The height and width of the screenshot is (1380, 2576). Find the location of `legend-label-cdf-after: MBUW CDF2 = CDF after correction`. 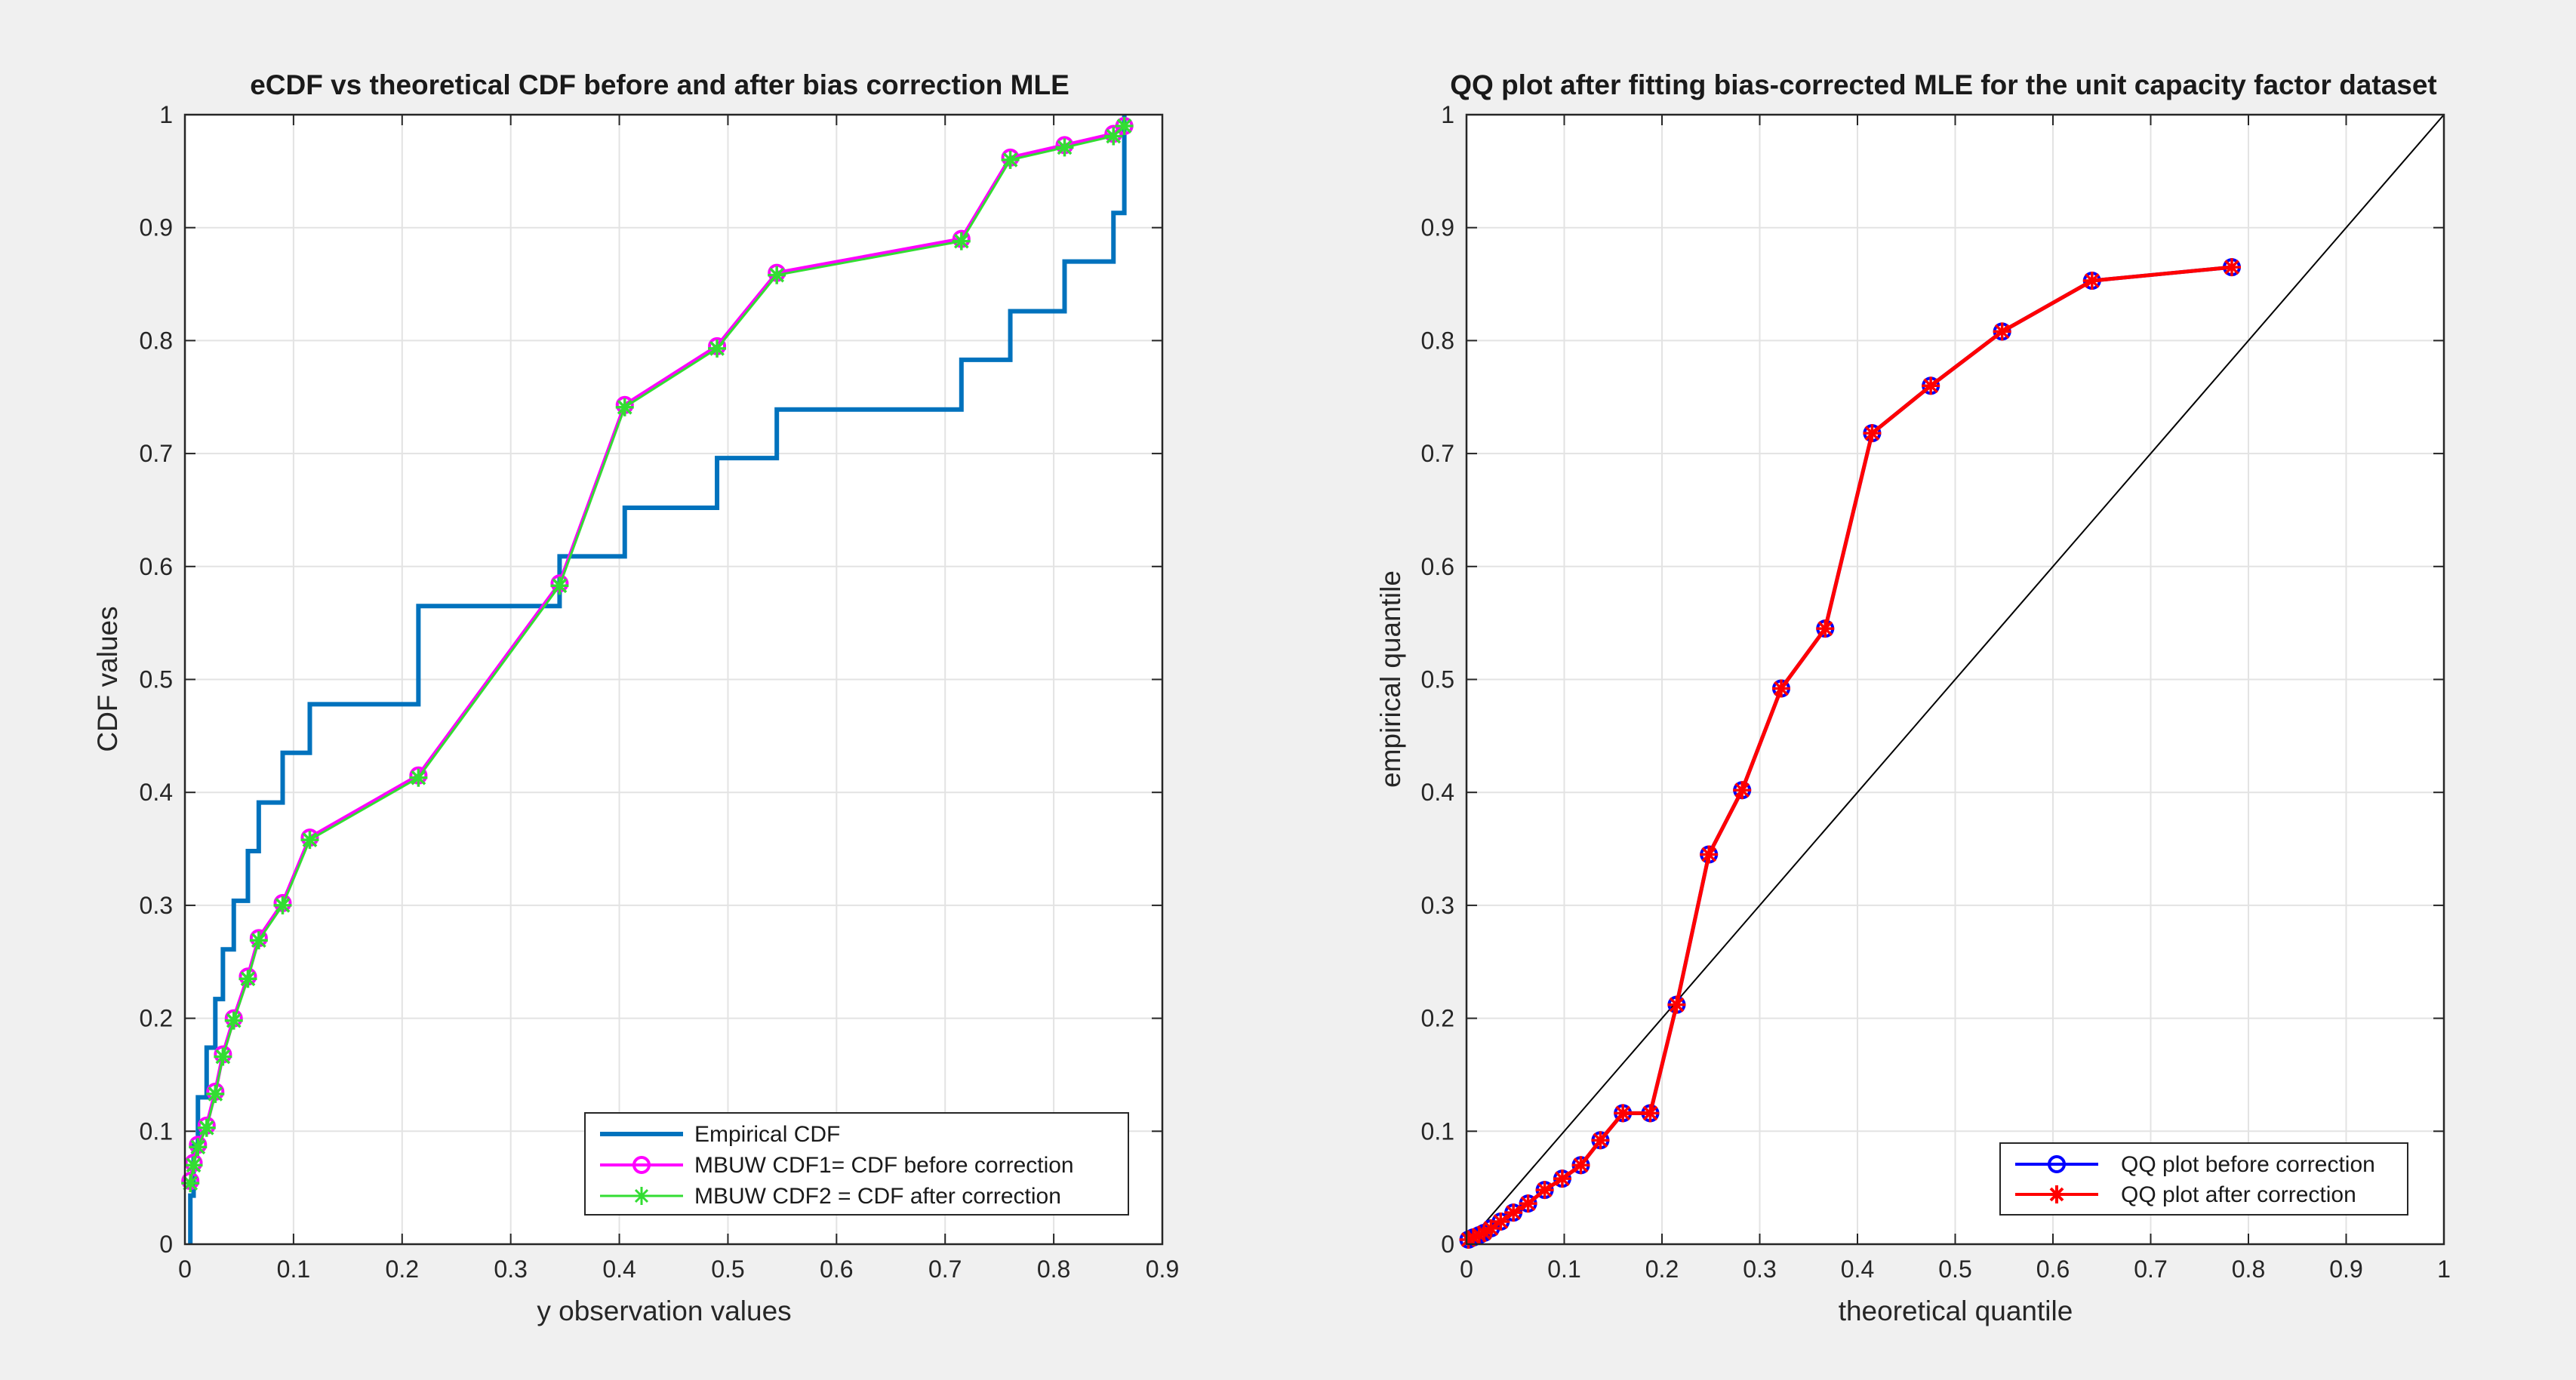

legend-label-cdf-after: MBUW CDF2 = CDF after correction is located at coordinates (877, 1196).